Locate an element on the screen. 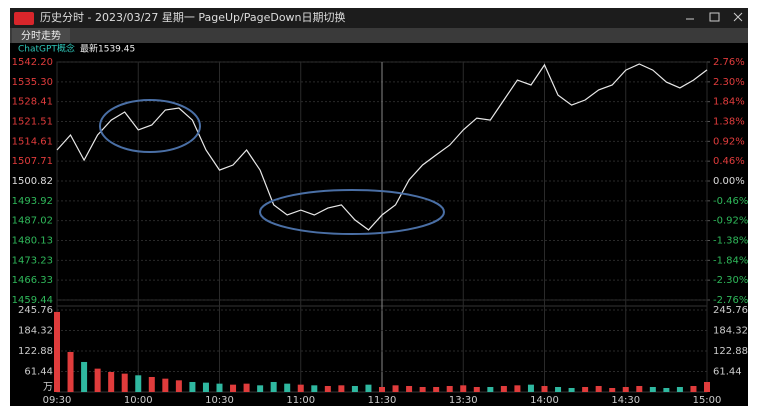 This screenshot has height=414, width=760. y-tick-label: 1528.41 is located at coordinates (32, 102).